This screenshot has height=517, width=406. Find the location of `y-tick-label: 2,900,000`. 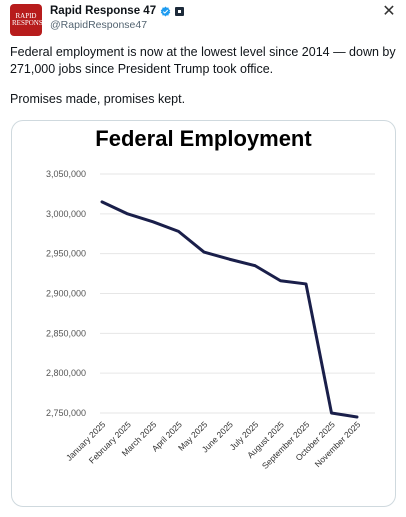

y-tick-label: 2,900,000 is located at coordinates (66, 294).